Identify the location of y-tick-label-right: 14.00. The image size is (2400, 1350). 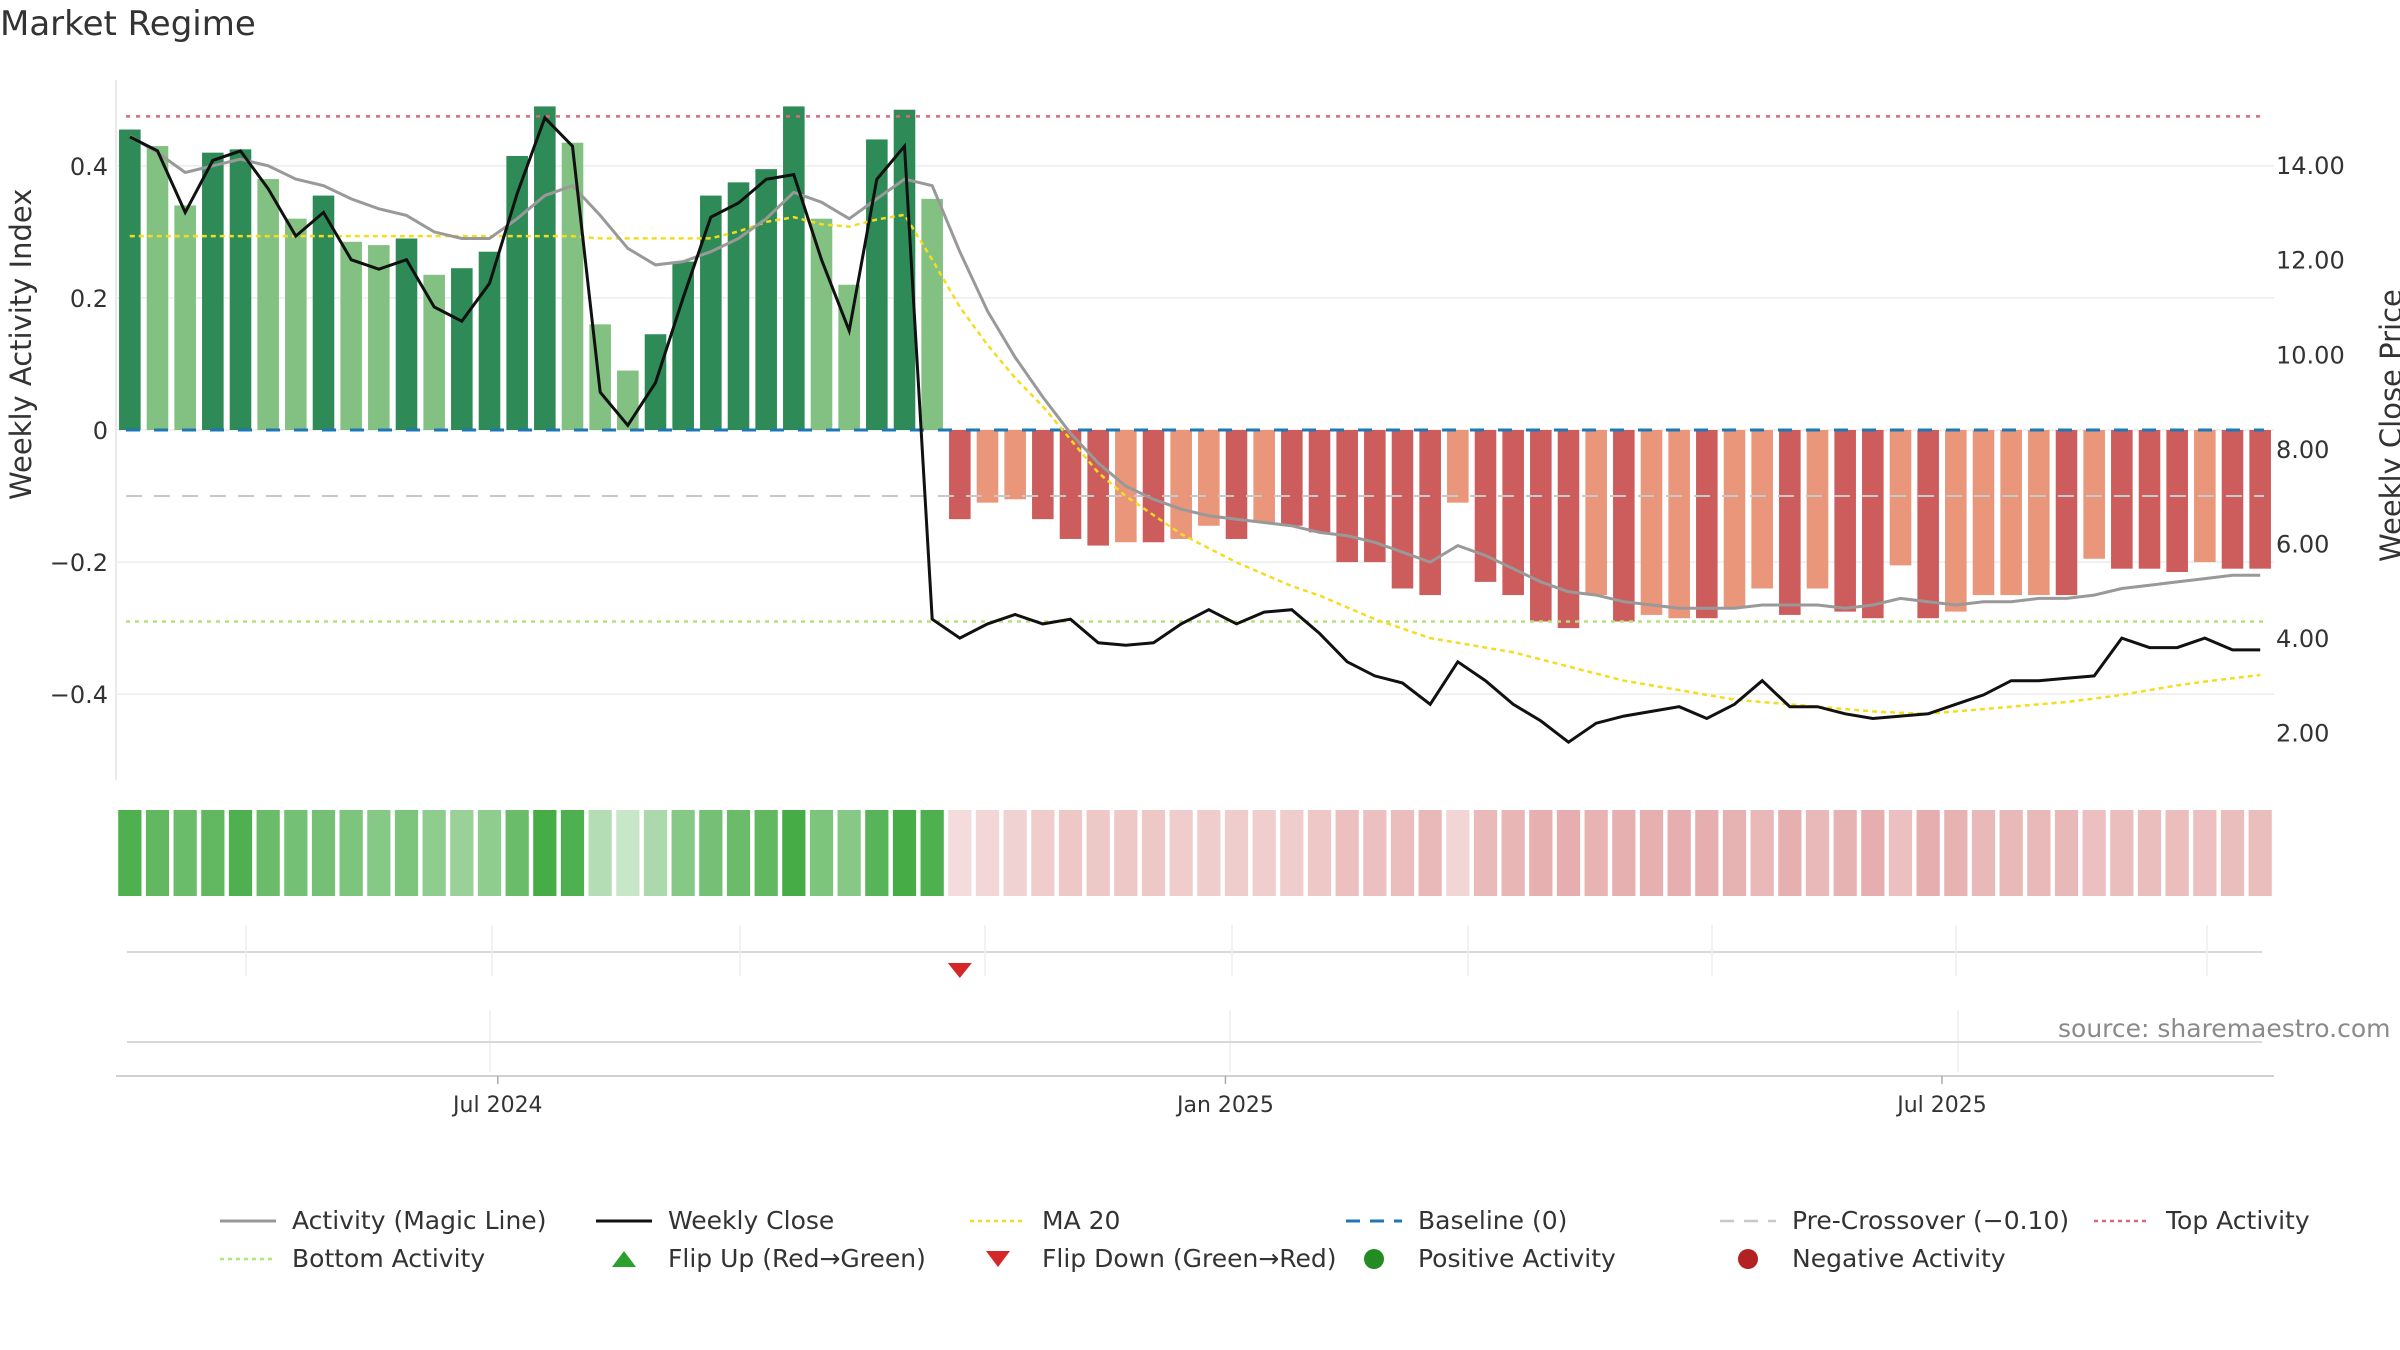
(2310, 166).